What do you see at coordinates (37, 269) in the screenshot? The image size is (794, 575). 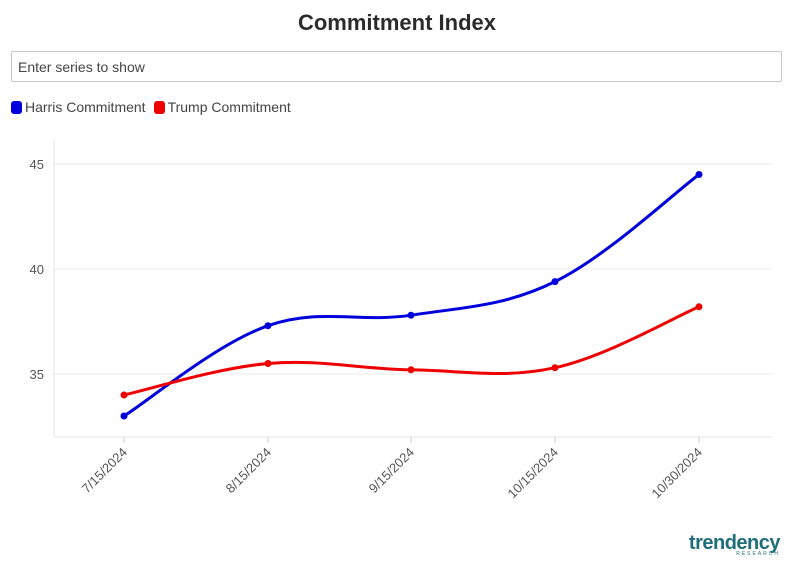 I see `y-tick-label: 40` at bounding box center [37, 269].